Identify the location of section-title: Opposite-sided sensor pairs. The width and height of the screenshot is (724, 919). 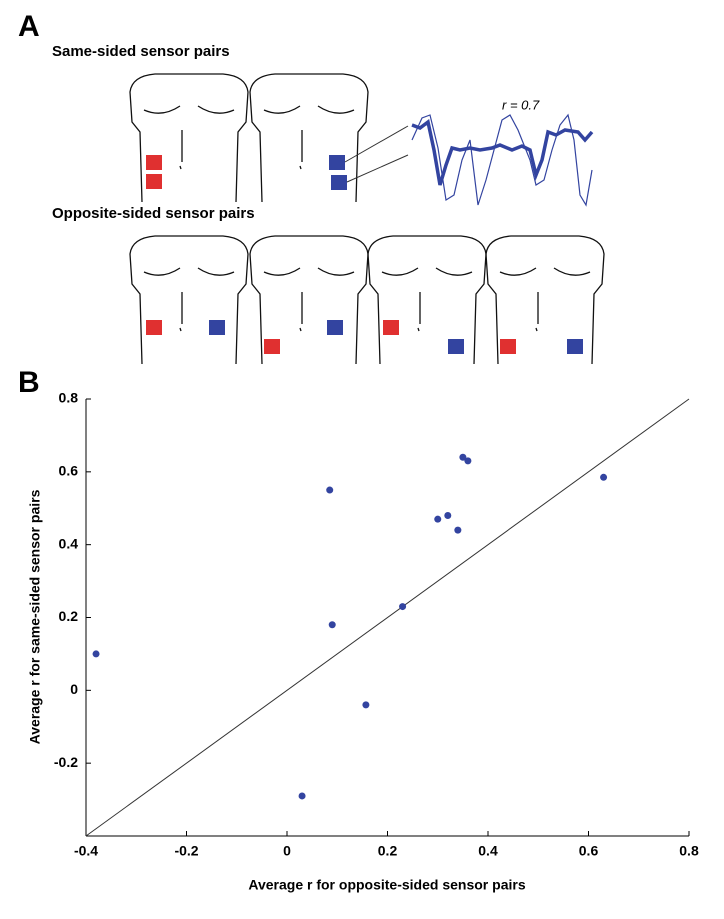
(153, 213).